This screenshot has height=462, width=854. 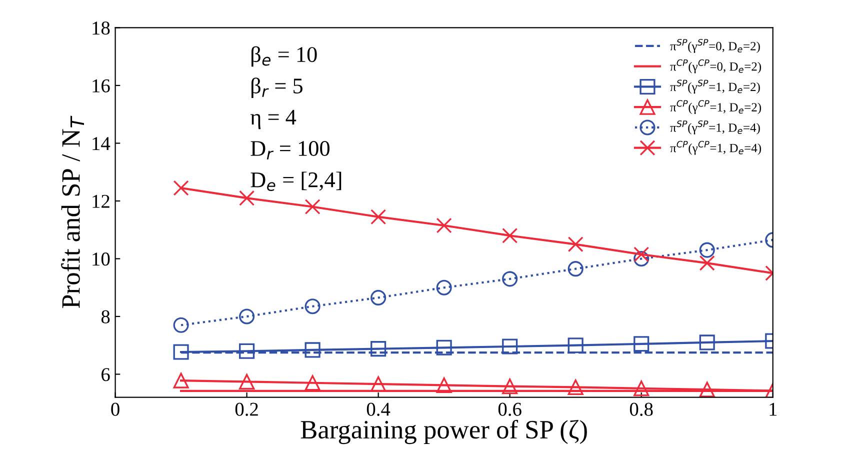 I want to click on annotation: D$_{e}$ = [2,4], so click(x=296, y=182).